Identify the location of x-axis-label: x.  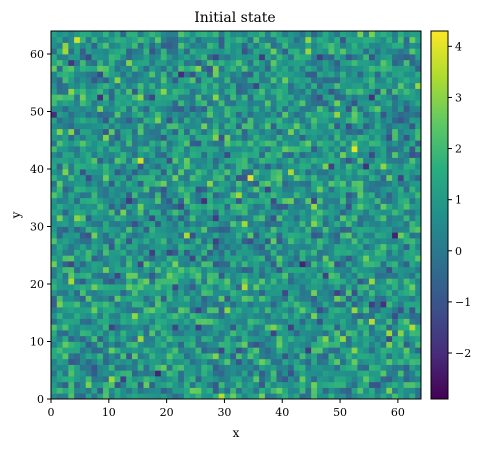
(236, 433).